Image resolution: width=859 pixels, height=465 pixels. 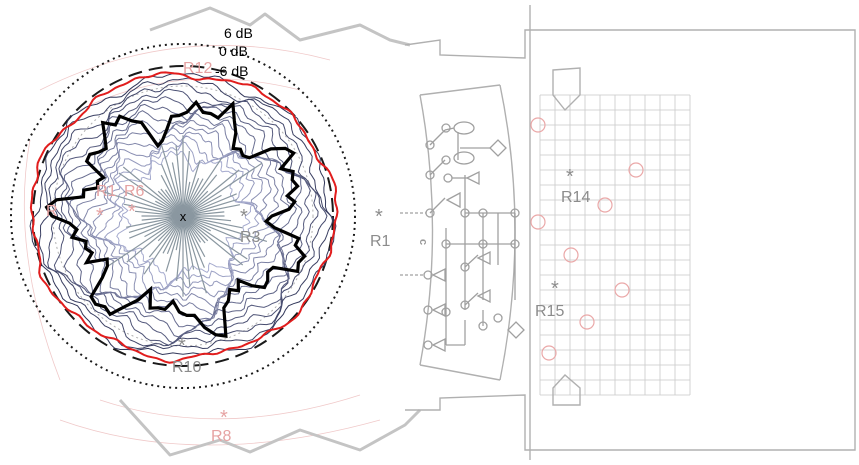 What do you see at coordinates (182, 346) in the screenshot?
I see `receiver-star-r10: *` at bounding box center [182, 346].